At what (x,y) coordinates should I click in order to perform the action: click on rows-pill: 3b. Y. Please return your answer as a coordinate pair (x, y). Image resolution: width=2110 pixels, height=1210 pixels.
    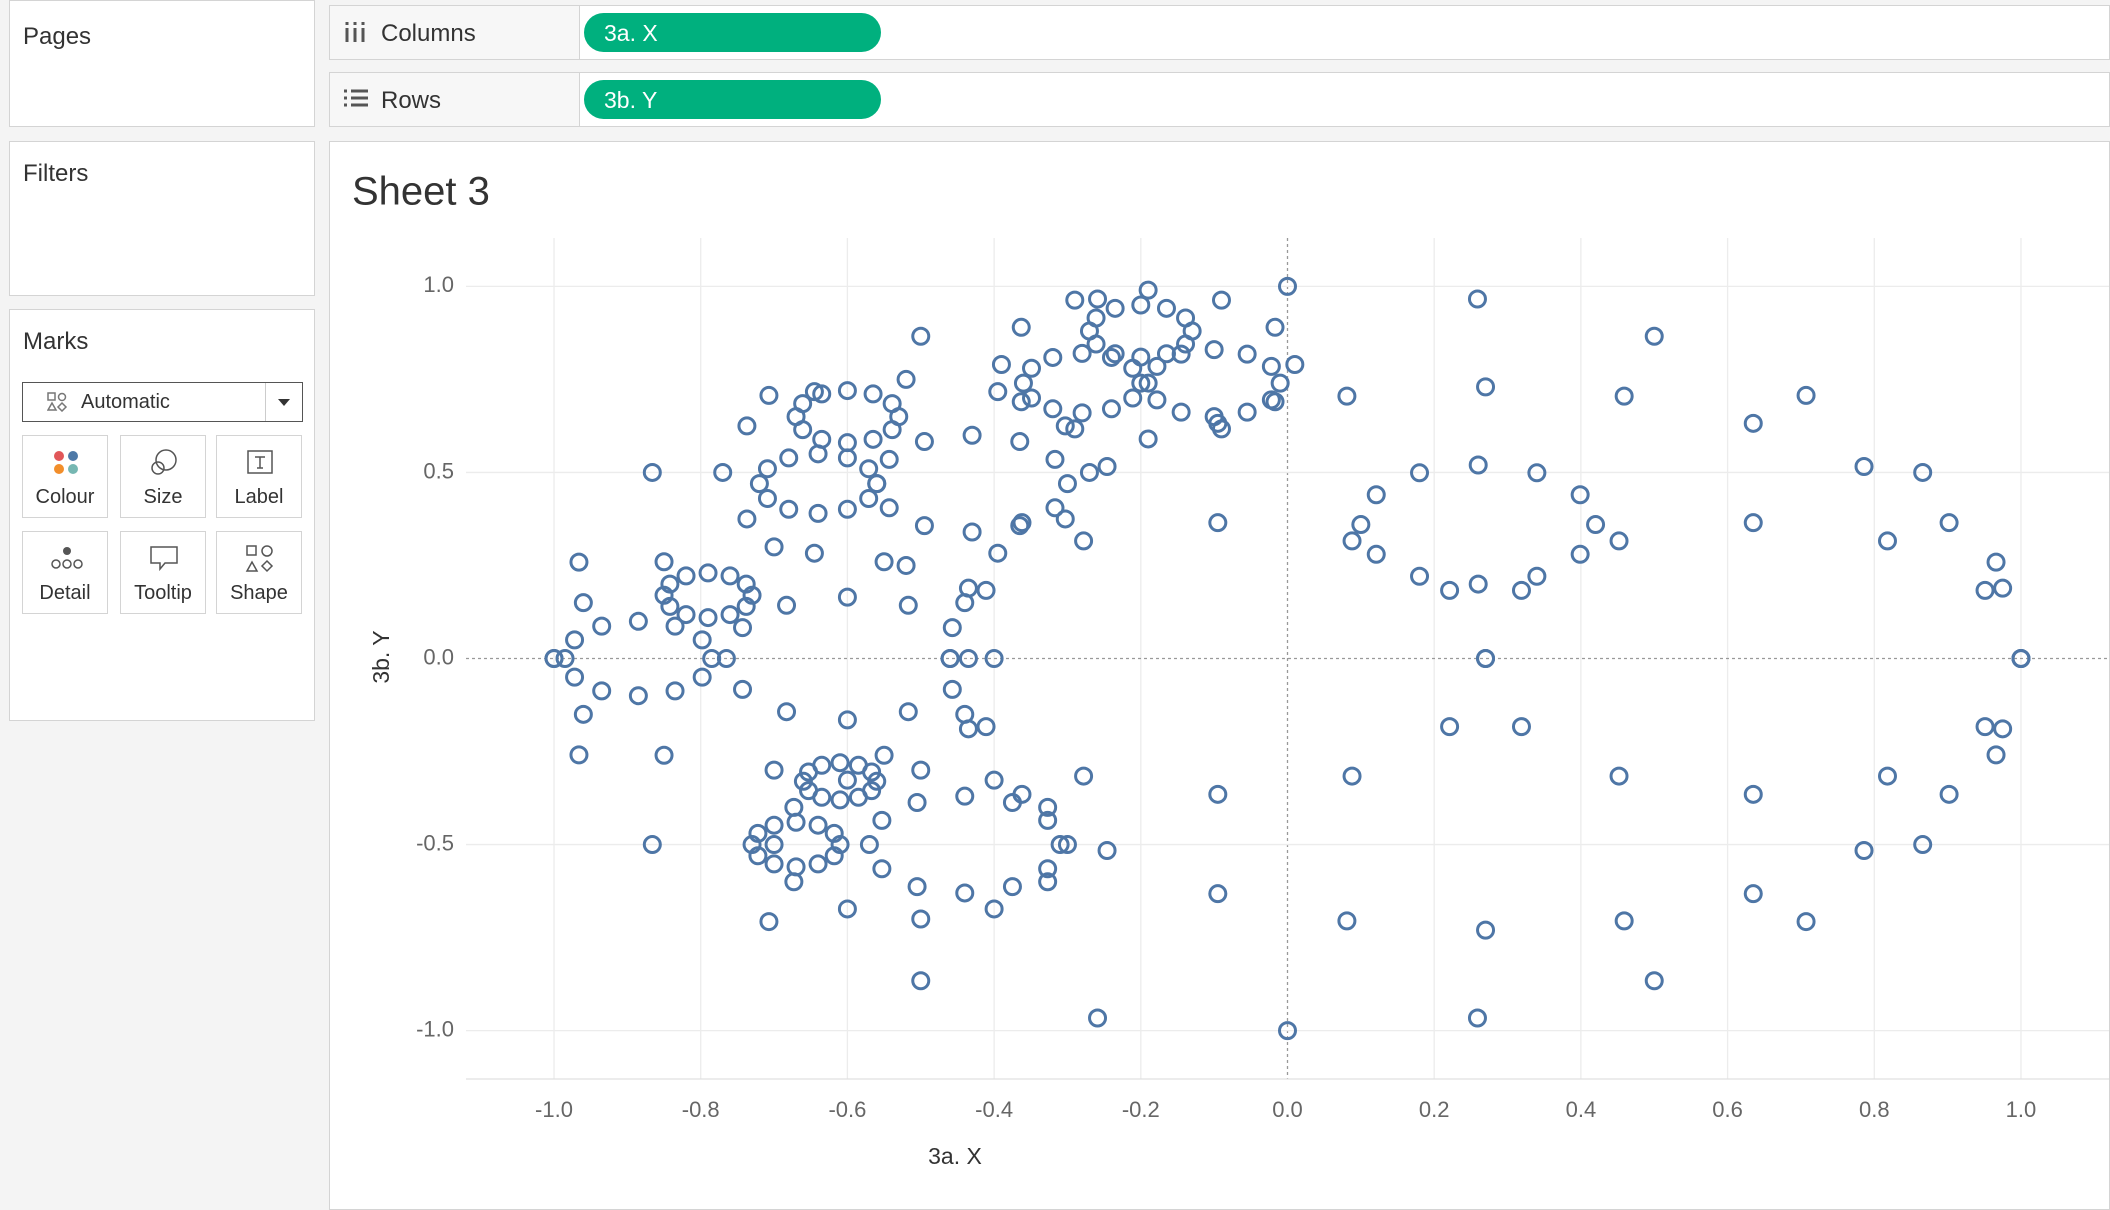
    Looking at the image, I should click on (732, 99).